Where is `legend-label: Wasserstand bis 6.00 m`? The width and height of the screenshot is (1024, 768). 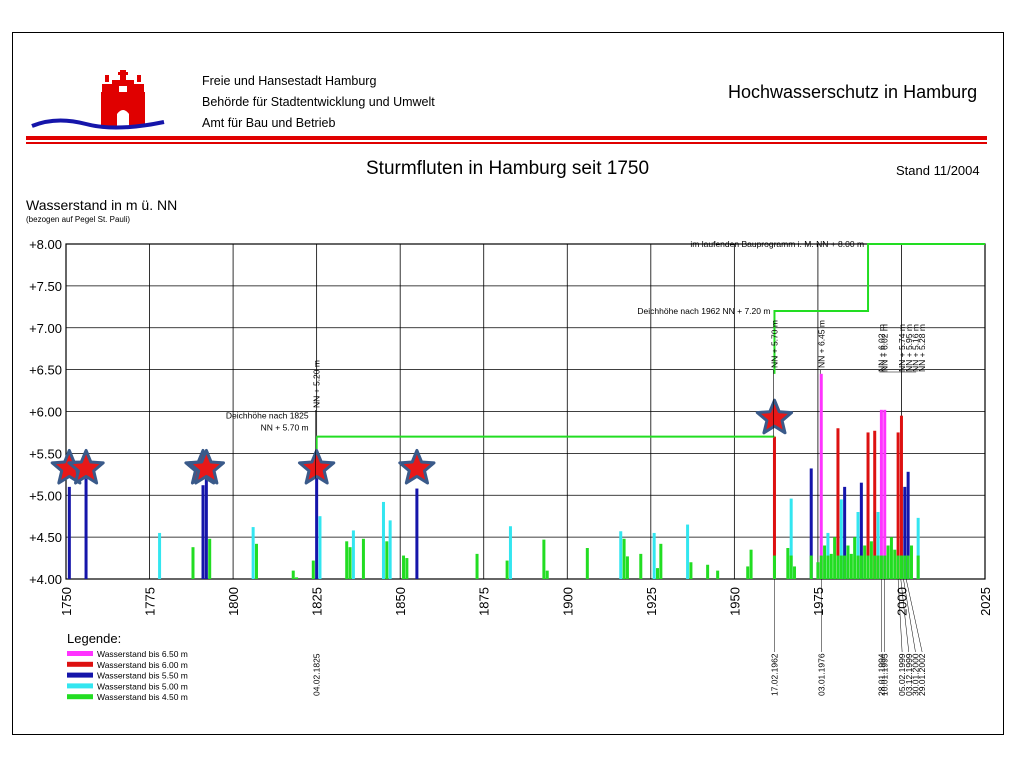
legend-label: Wasserstand bis 6.00 m is located at coordinates (142, 665).